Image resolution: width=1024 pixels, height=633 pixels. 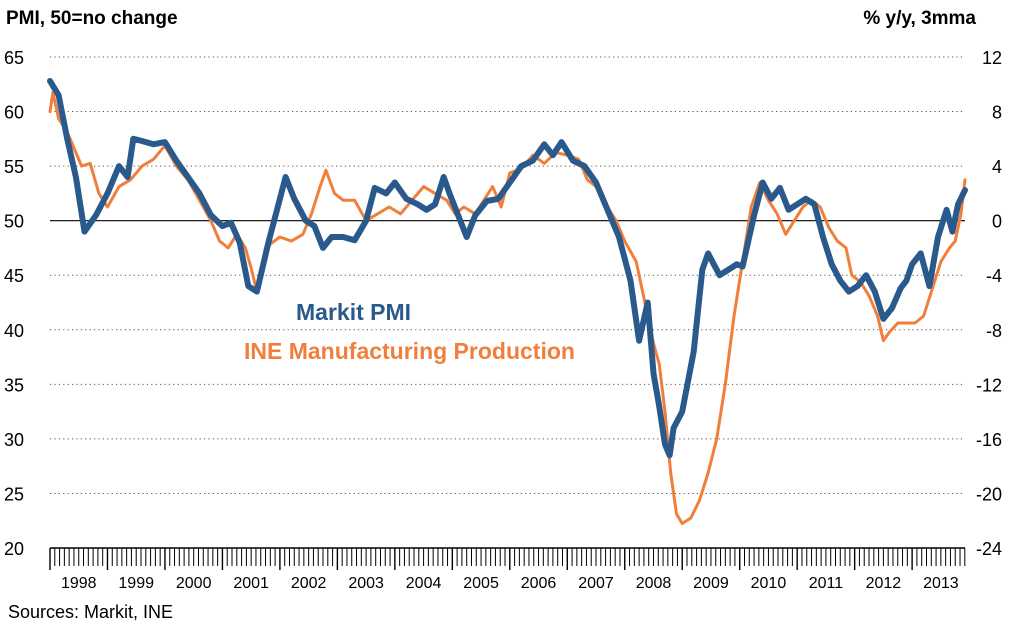 What do you see at coordinates (14, 549) in the screenshot?
I see `left-tick-label: 20` at bounding box center [14, 549].